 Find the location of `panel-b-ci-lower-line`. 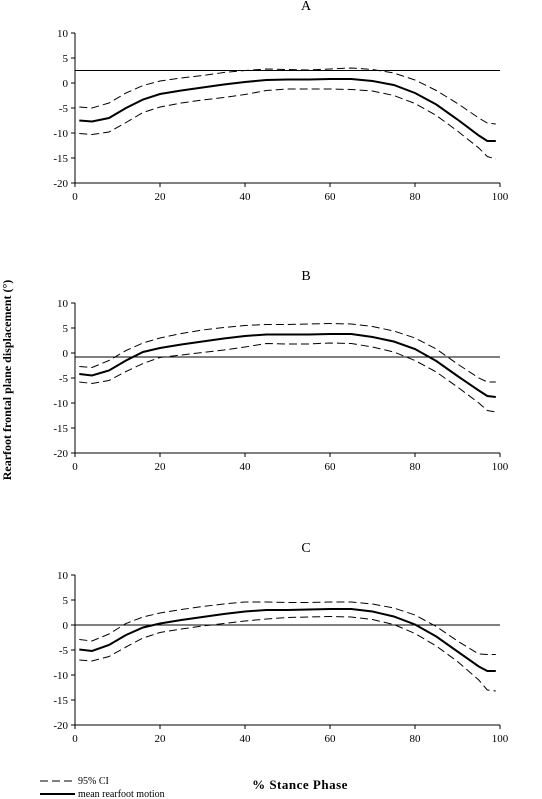

panel-b-ci-lower-line is located at coordinates (287, 377).